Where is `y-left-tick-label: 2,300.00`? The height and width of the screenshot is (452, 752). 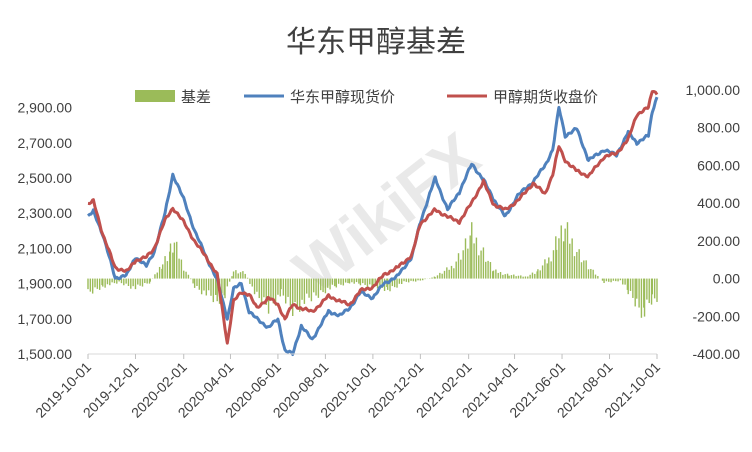
y-left-tick-label: 2,300.00 is located at coordinates (45, 213).